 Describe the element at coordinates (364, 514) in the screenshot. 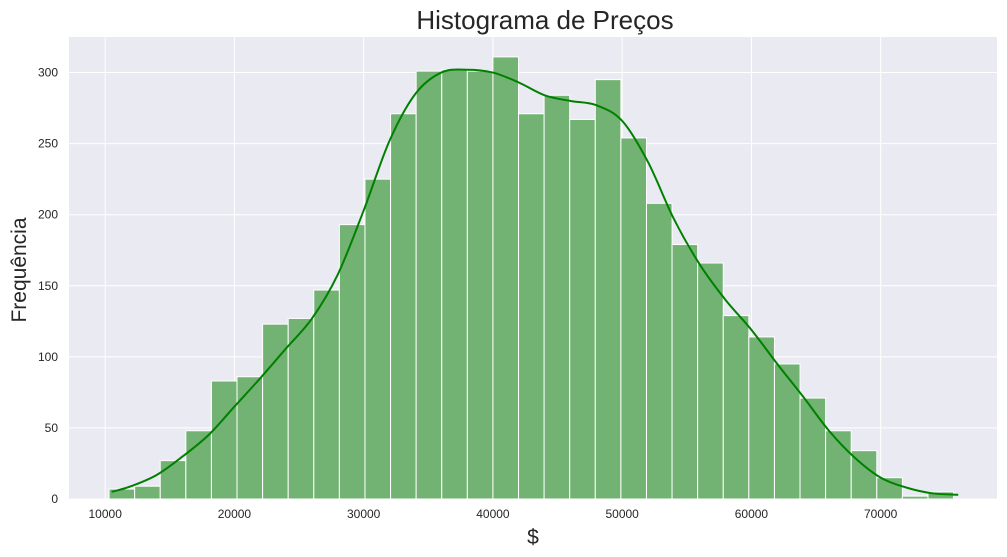

I see `x-tick-label: 30000` at that location.